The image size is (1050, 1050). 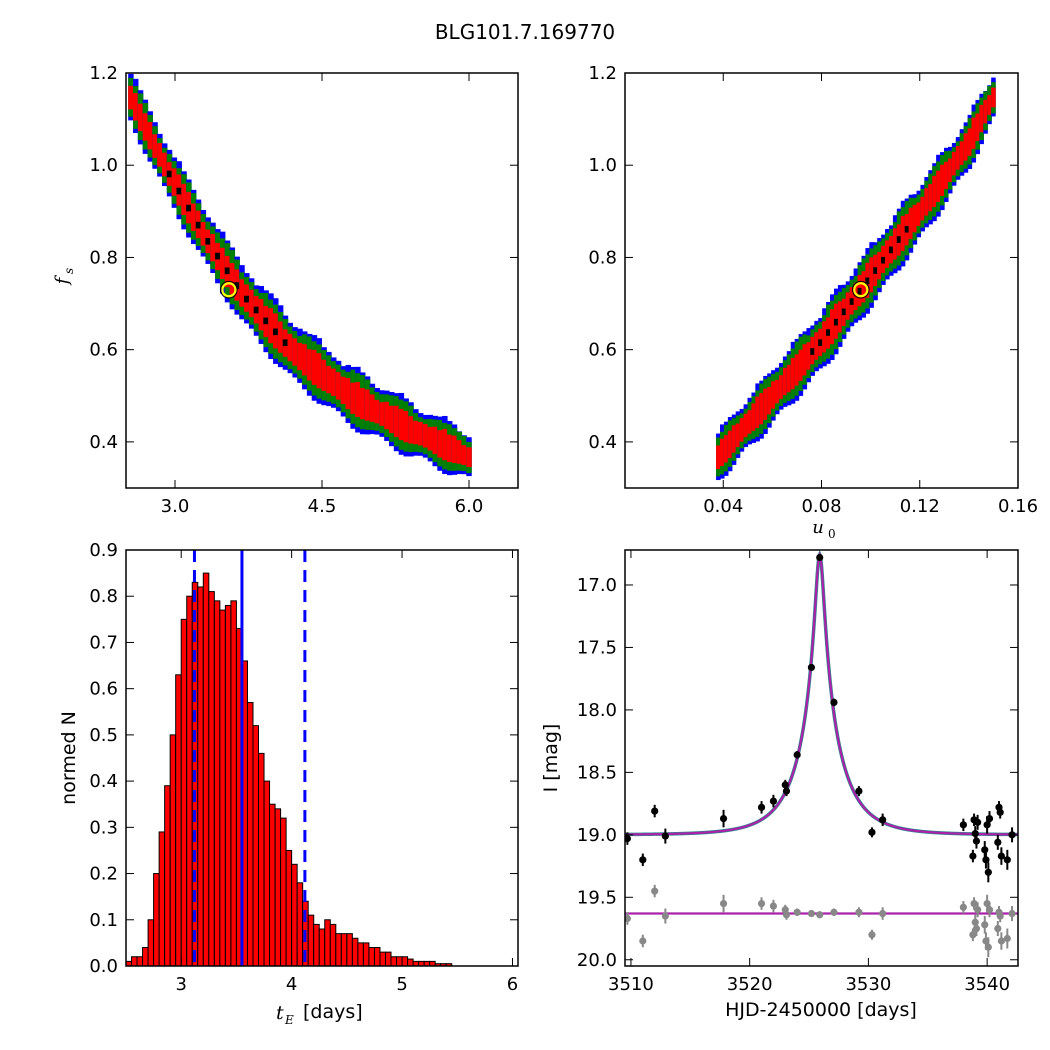 What do you see at coordinates (797, 912) in the screenshot?
I see `residual-point` at bounding box center [797, 912].